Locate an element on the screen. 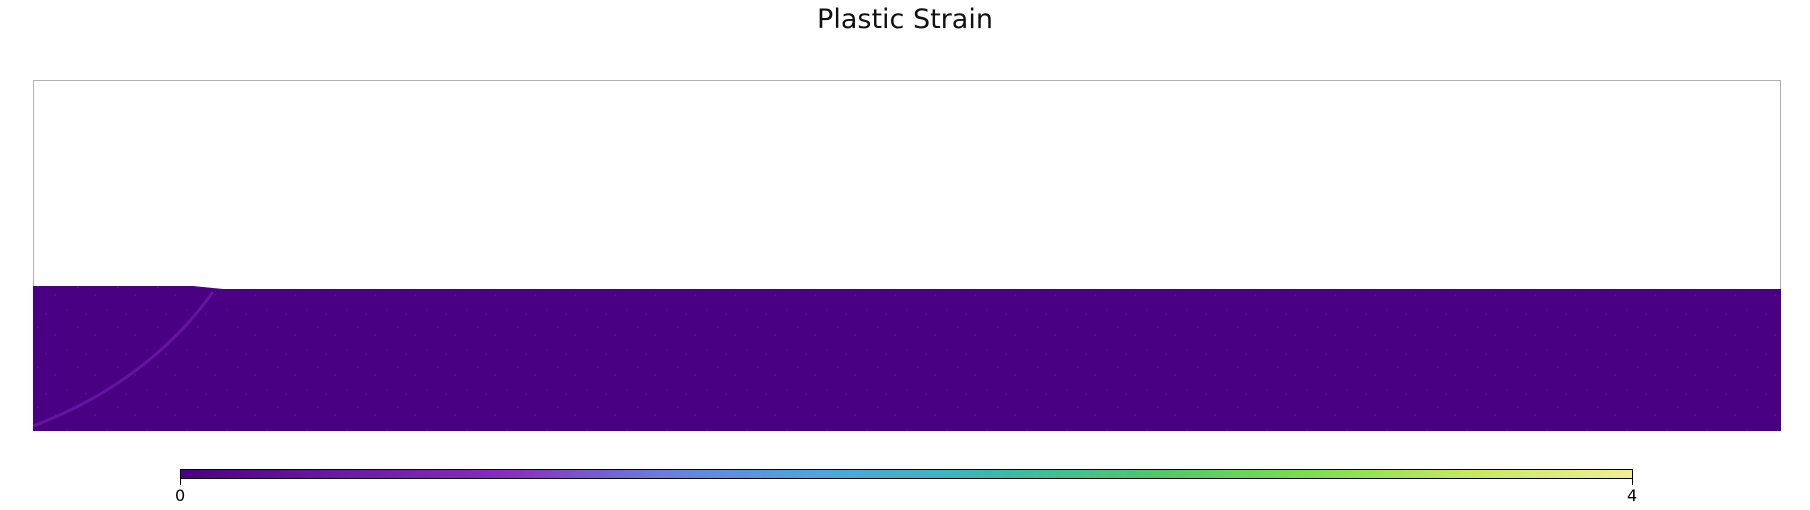 This screenshot has width=1810, height=510. shear-band is located at coordinates (124, 359).